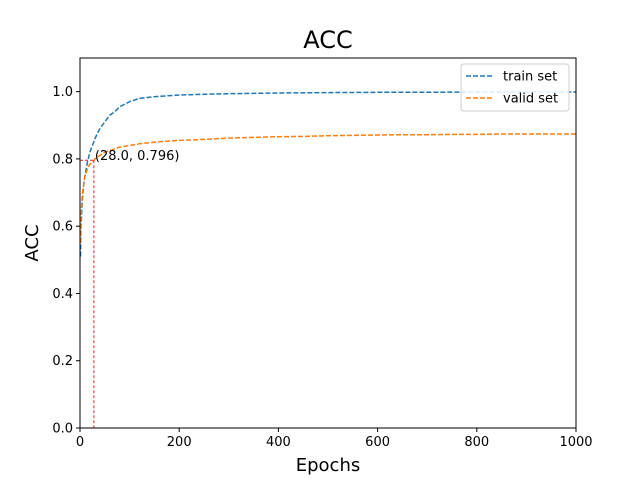 Image resolution: width=640 pixels, height=480 pixels. Describe the element at coordinates (334, 439) in the screenshot. I see `x-axis-ticks: 0 200 400 600 800 1000` at that location.